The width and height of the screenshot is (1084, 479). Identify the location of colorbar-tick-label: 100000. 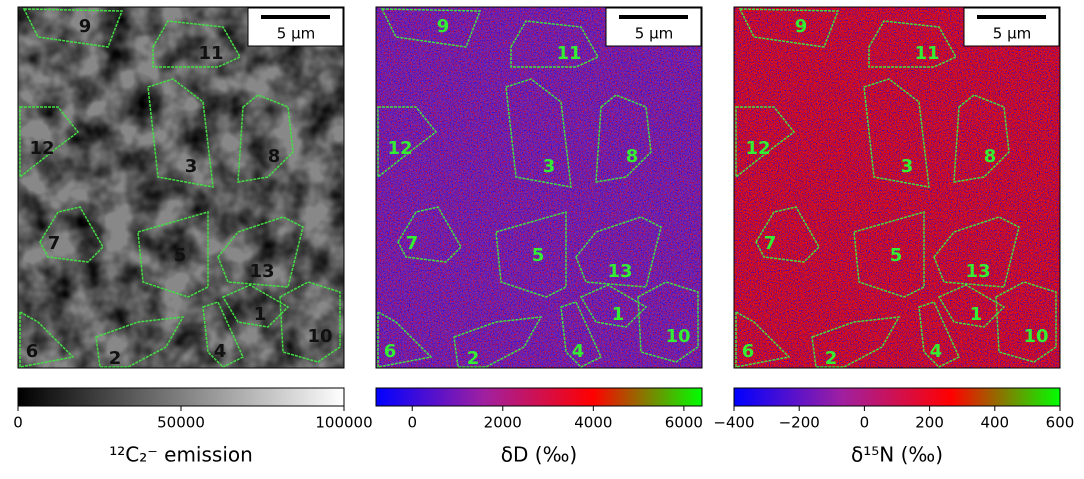
(343, 423).